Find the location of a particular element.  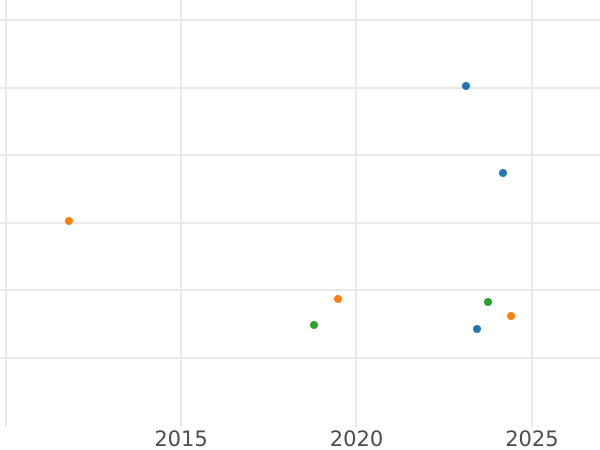

x-gridline-2015 is located at coordinates (181, 213).